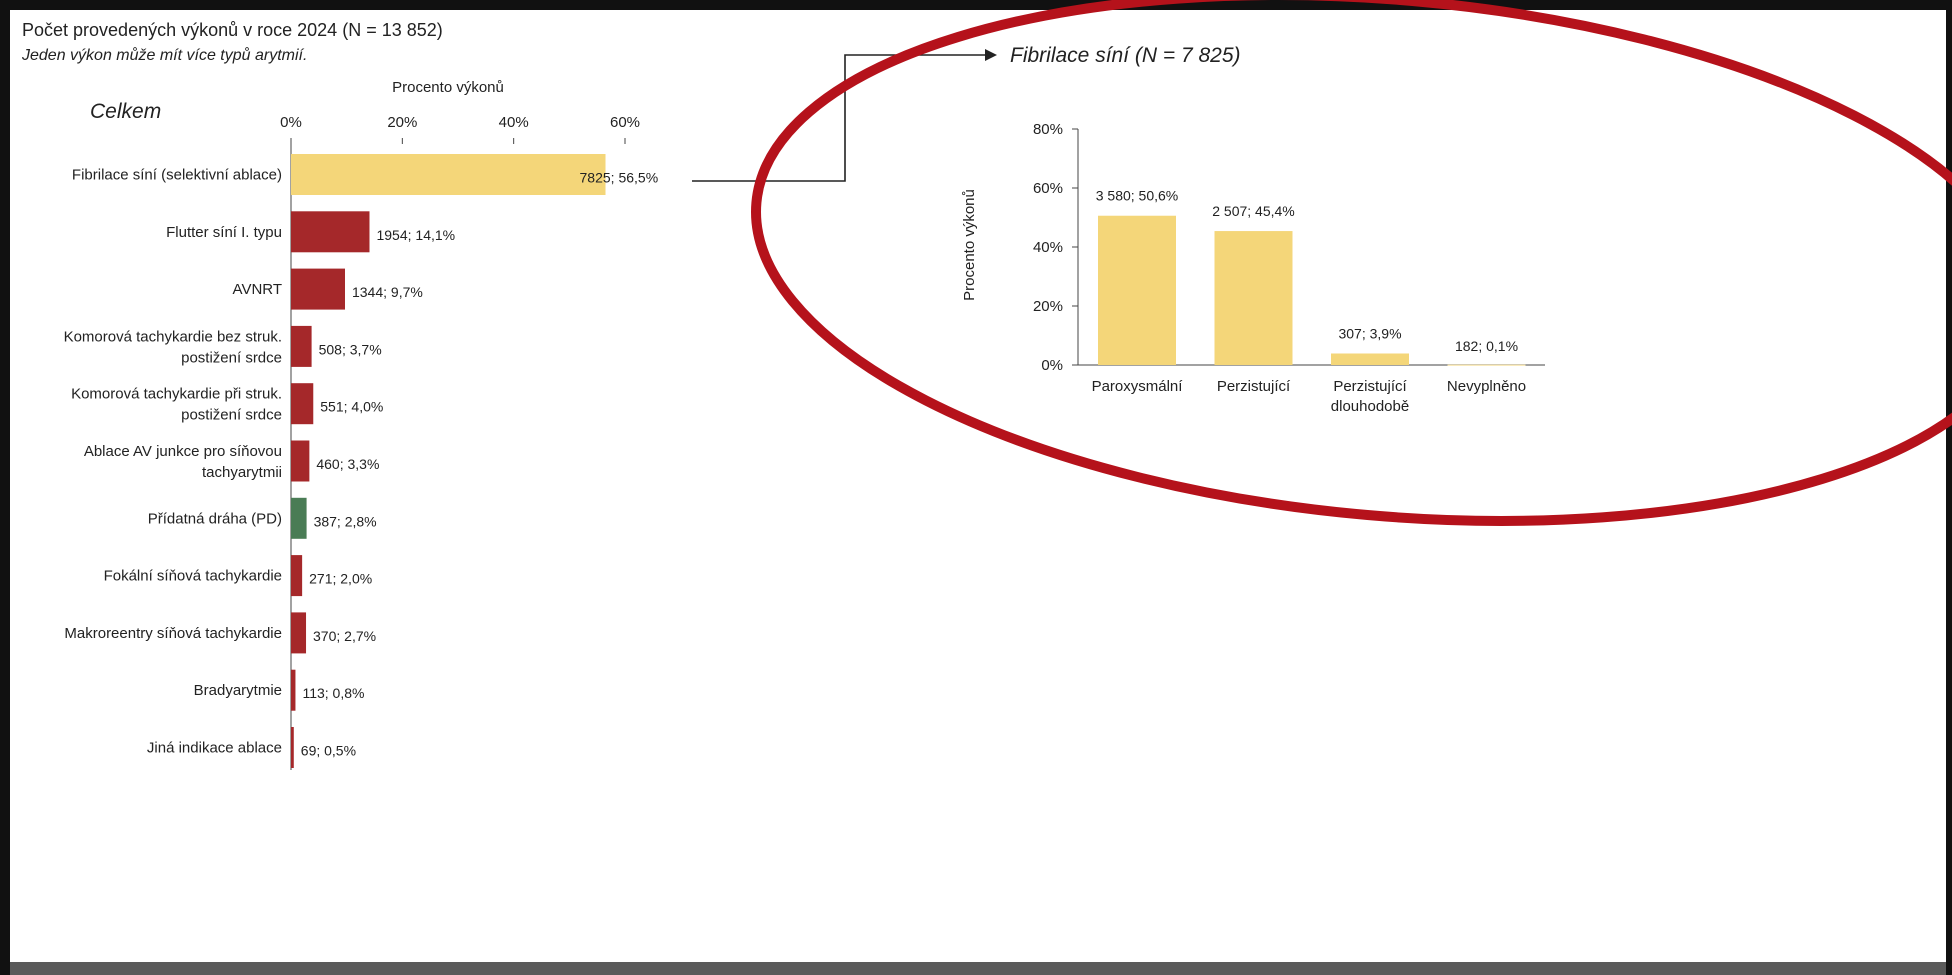 The width and height of the screenshot is (1952, 975). Describe the element at coordinates (214, 748) in the screenshot. I see `left-category-label: Jiná indikace ablace` at that location.